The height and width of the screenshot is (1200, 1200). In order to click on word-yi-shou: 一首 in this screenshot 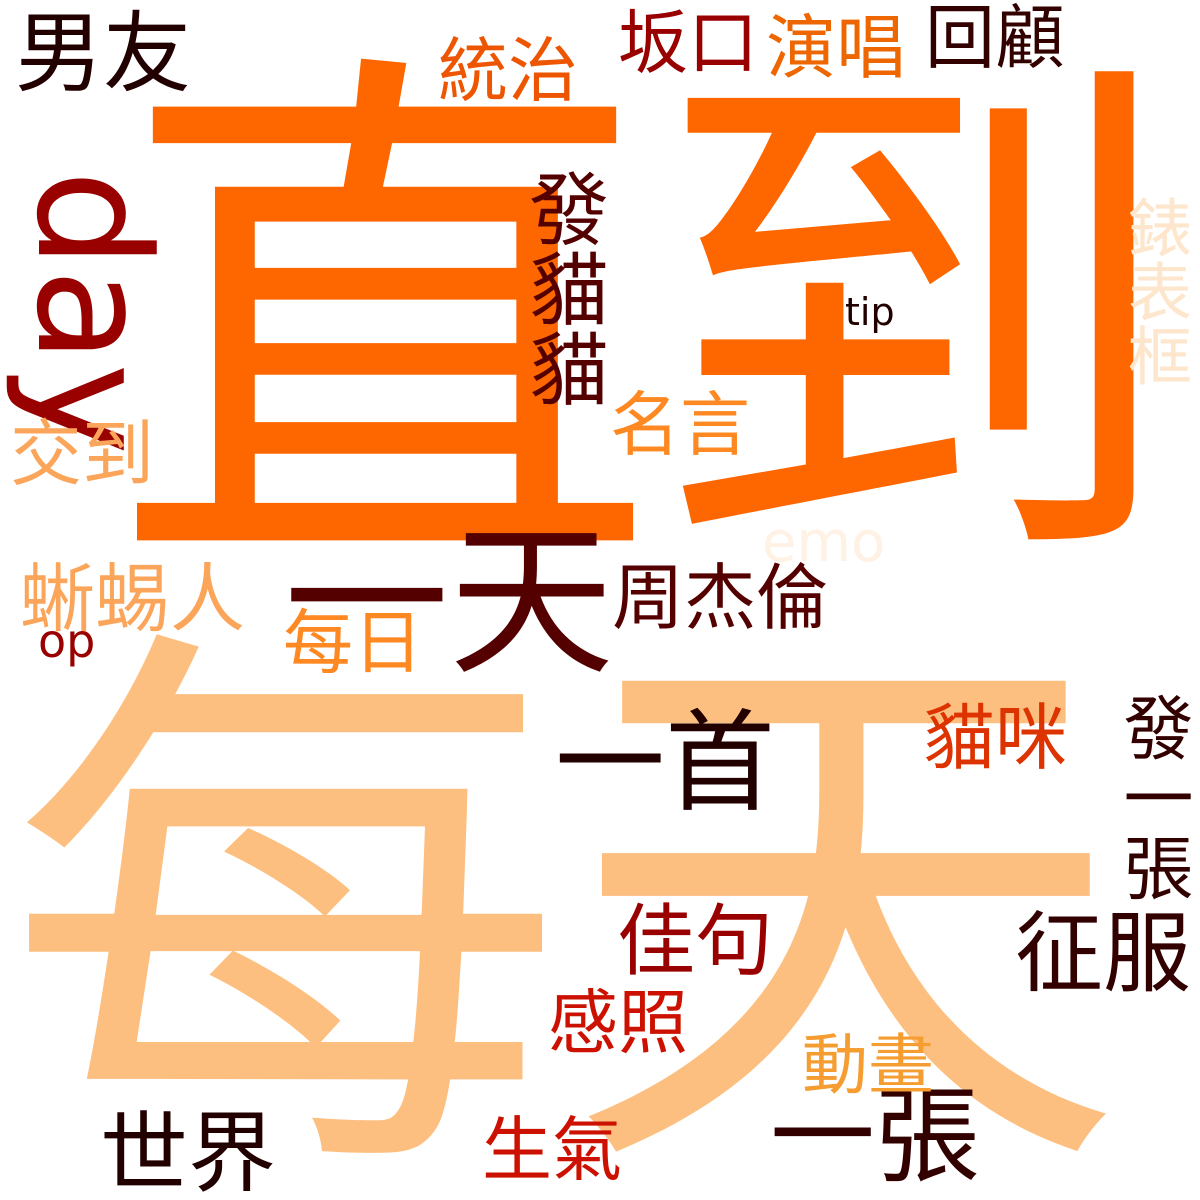, I will do `click(665, 763)`.